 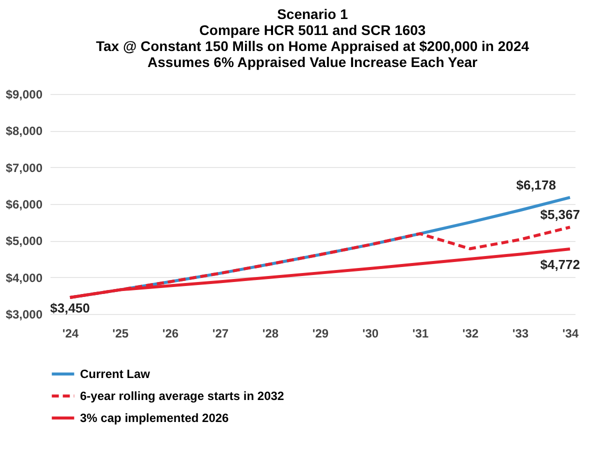 I want to click on y-tick-label: $7,000, so click(x=24, y=167).